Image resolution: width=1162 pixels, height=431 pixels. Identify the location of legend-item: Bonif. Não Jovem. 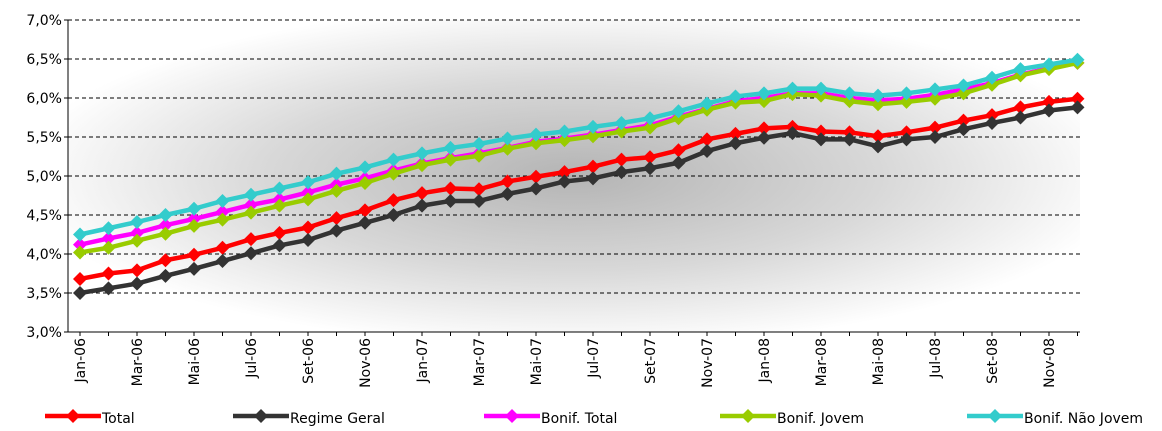
(1055, 418).